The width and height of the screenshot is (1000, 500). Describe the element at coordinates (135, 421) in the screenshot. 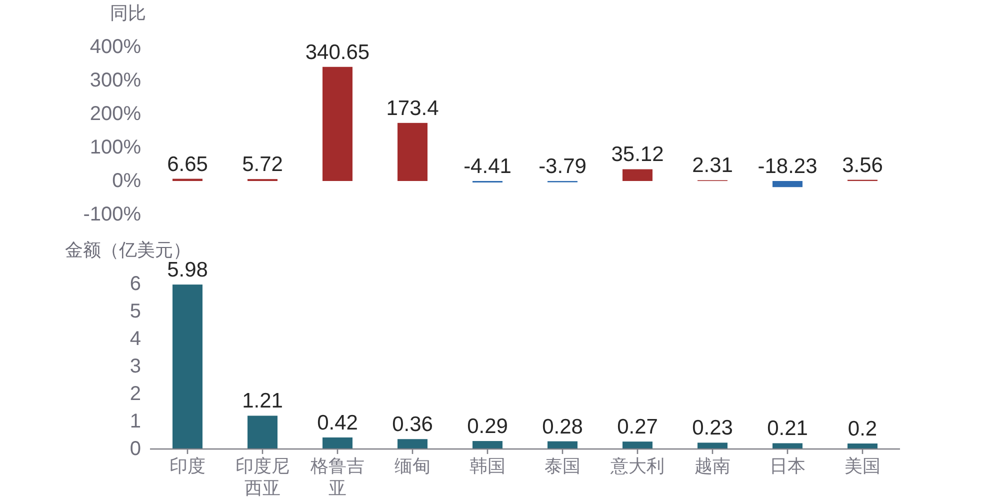

I see `y-tick-label: 1` at that location.